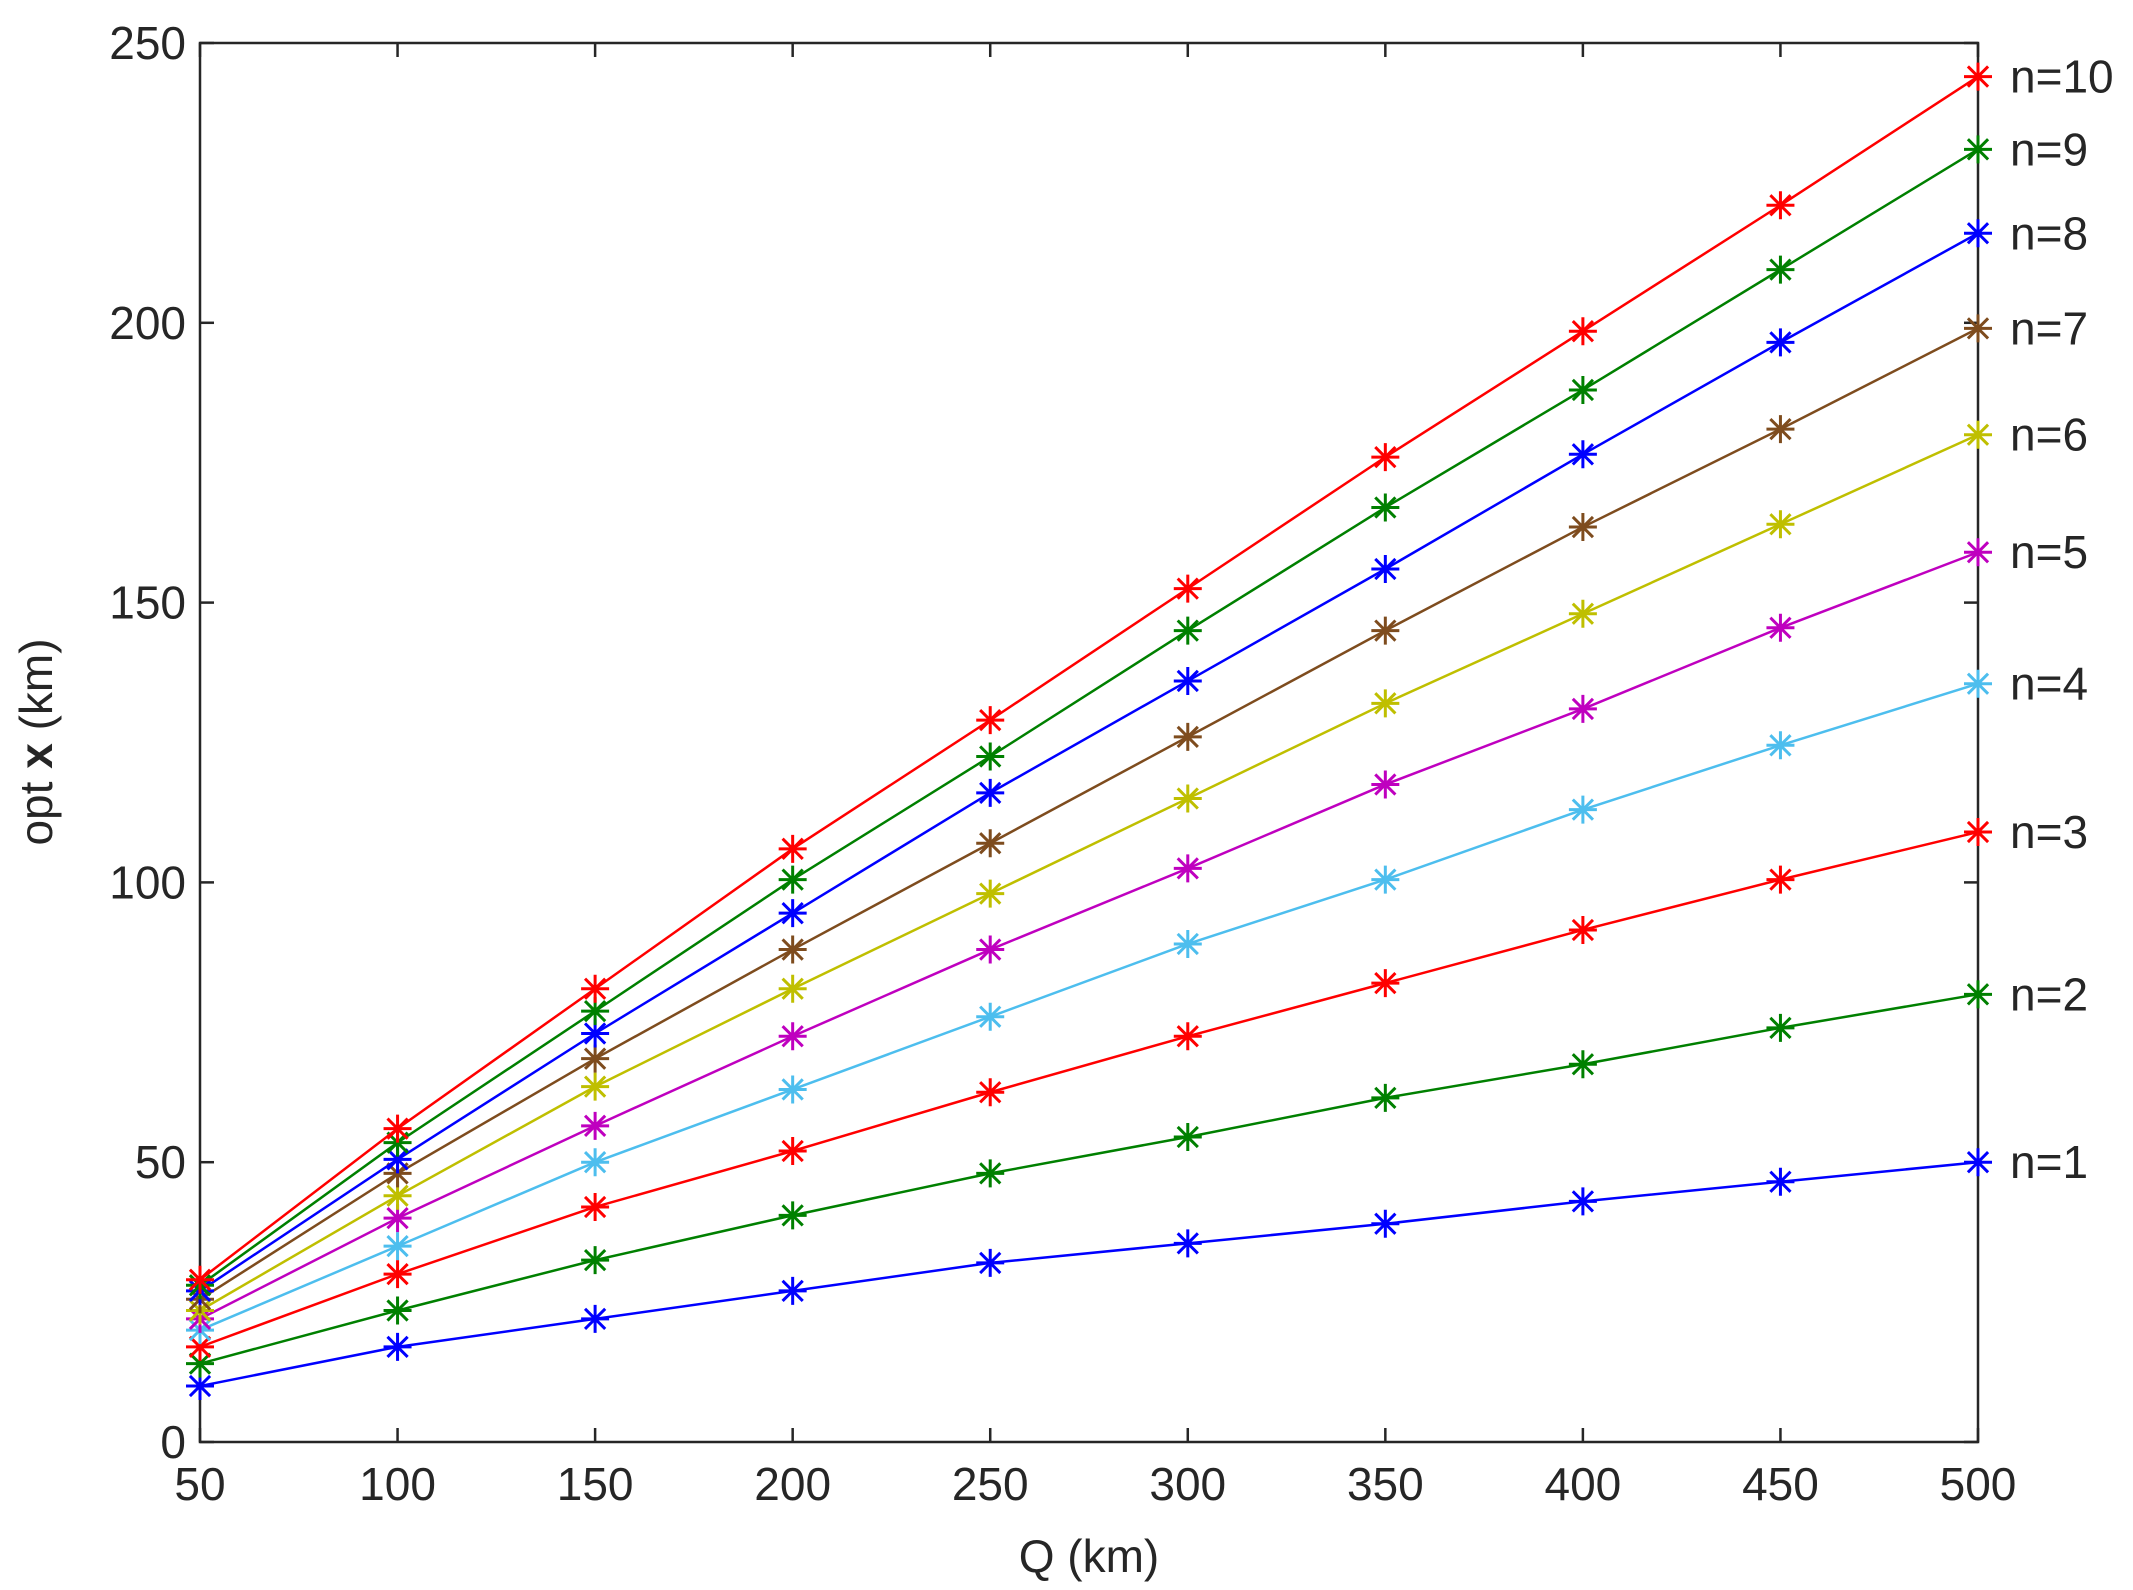  What do you see at coordinates (990, 1484) in the screenshot?
I see `x-tick-label: 250` at bounding box center [990, 1484].